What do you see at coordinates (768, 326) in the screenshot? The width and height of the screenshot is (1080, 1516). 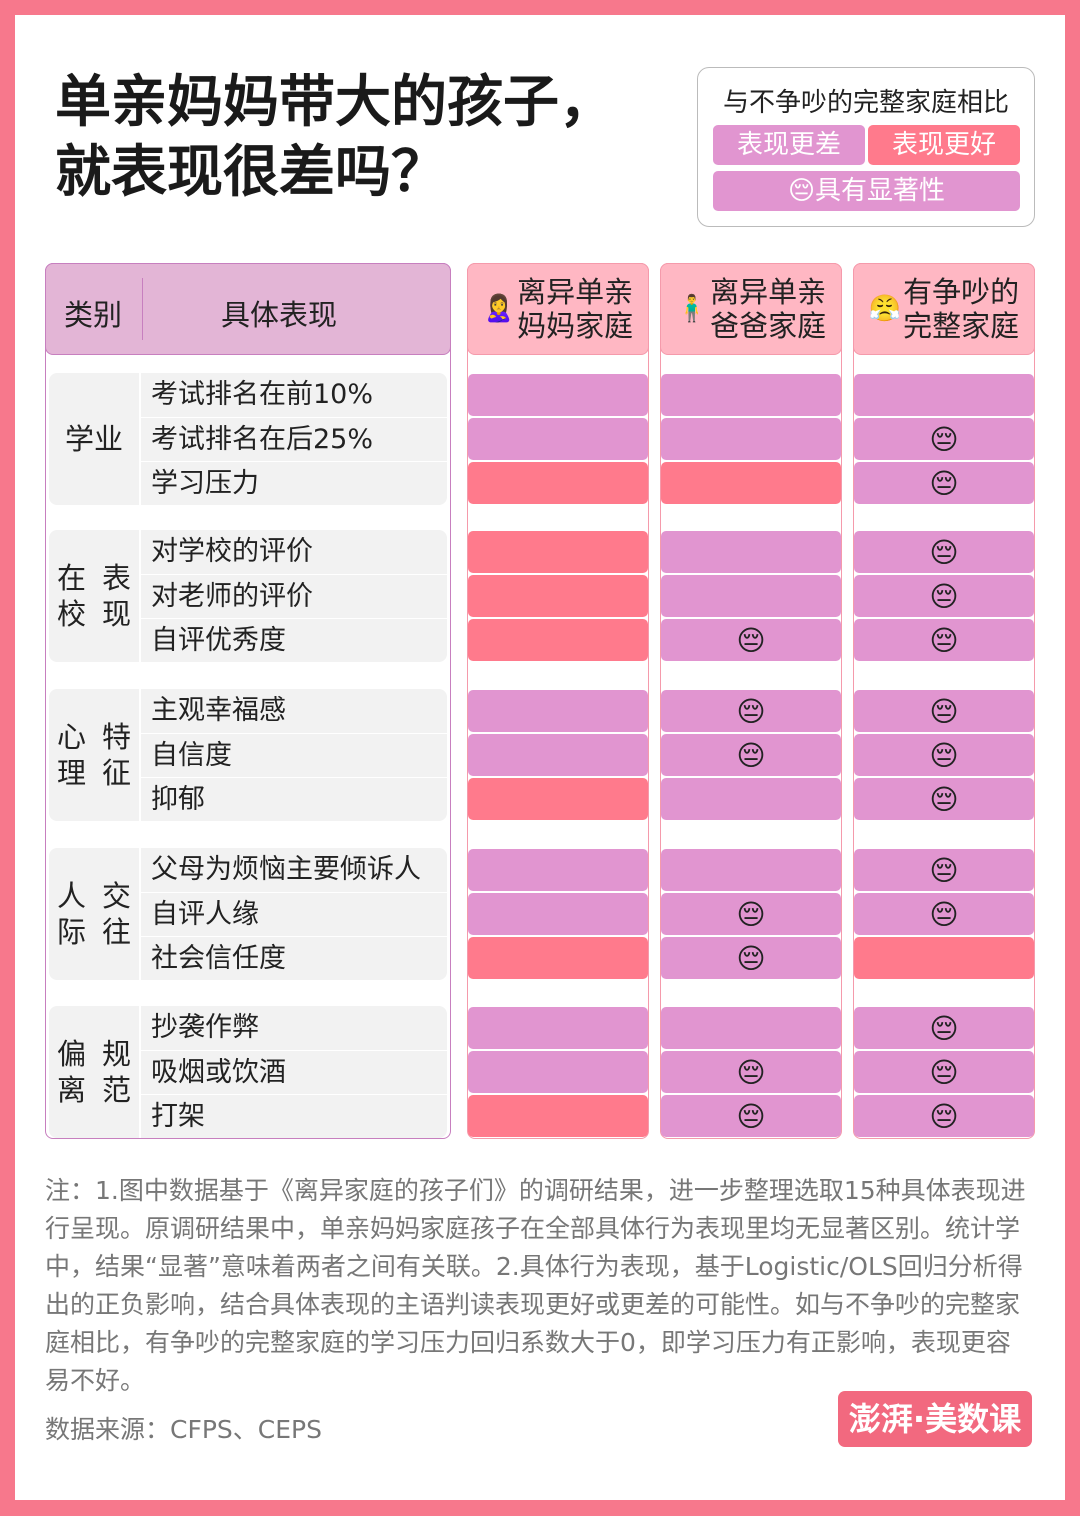 I see `column-label-line: 爸爸家庭` at bounding box center [768, 326].